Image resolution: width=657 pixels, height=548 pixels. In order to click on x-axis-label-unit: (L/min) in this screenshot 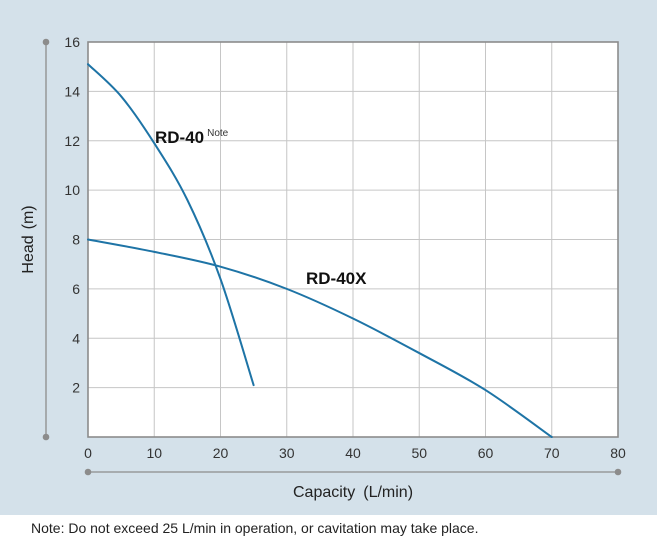, I will do `click(388, 492)`.